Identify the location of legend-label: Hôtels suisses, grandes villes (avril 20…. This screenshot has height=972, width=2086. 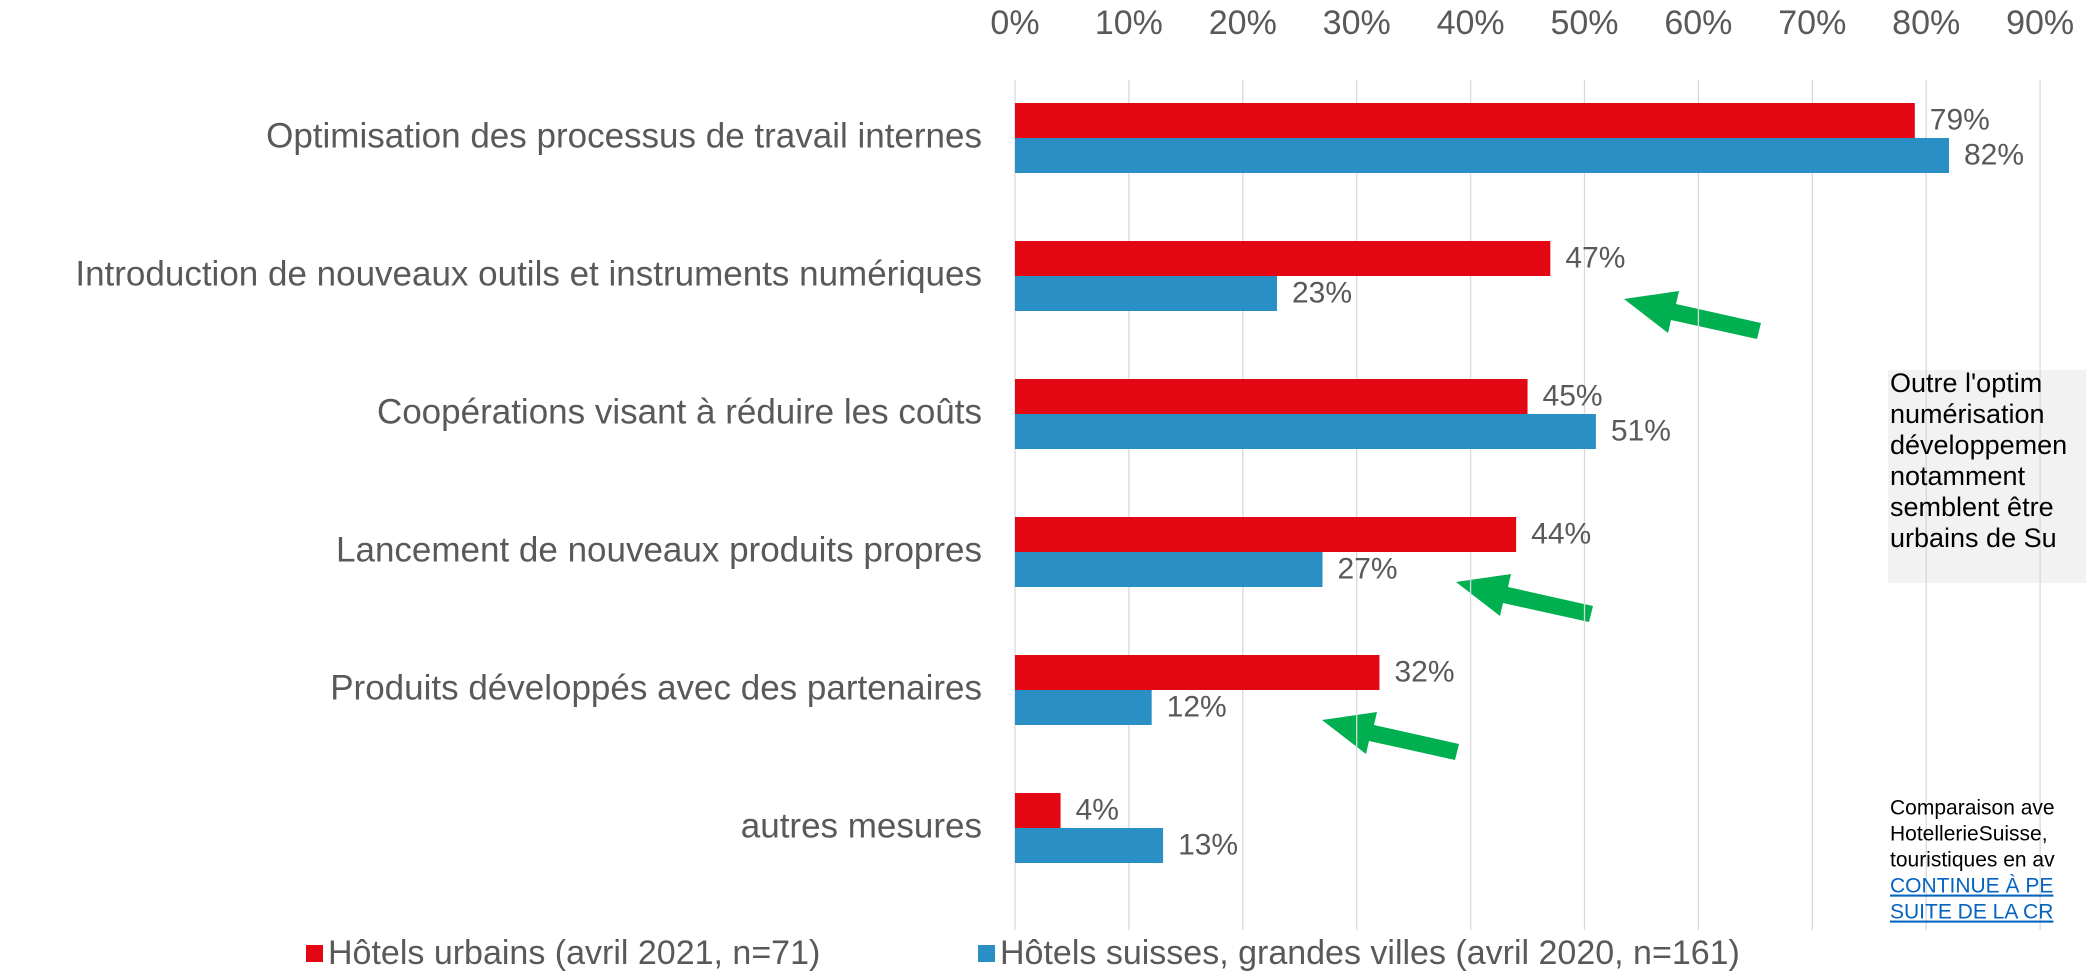
(1370, 953).